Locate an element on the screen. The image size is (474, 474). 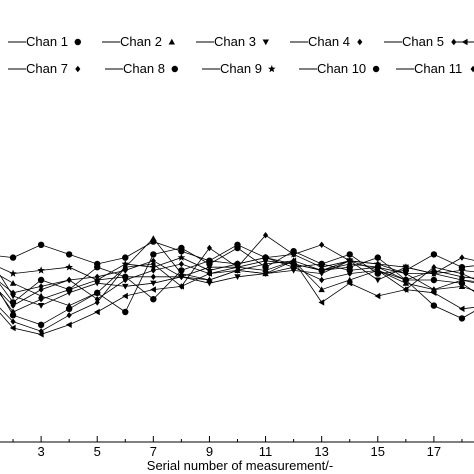
legend-label: Chan 5 is located at coordinates (423, 41).